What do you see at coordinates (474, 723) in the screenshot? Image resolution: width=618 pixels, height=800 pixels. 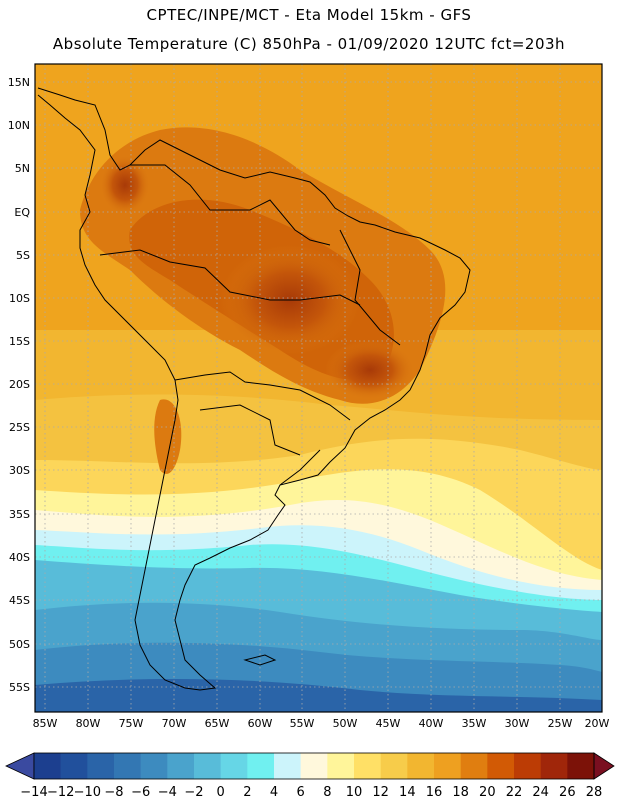 I see `lon-label: 35W` at bounding box center [474, 723].